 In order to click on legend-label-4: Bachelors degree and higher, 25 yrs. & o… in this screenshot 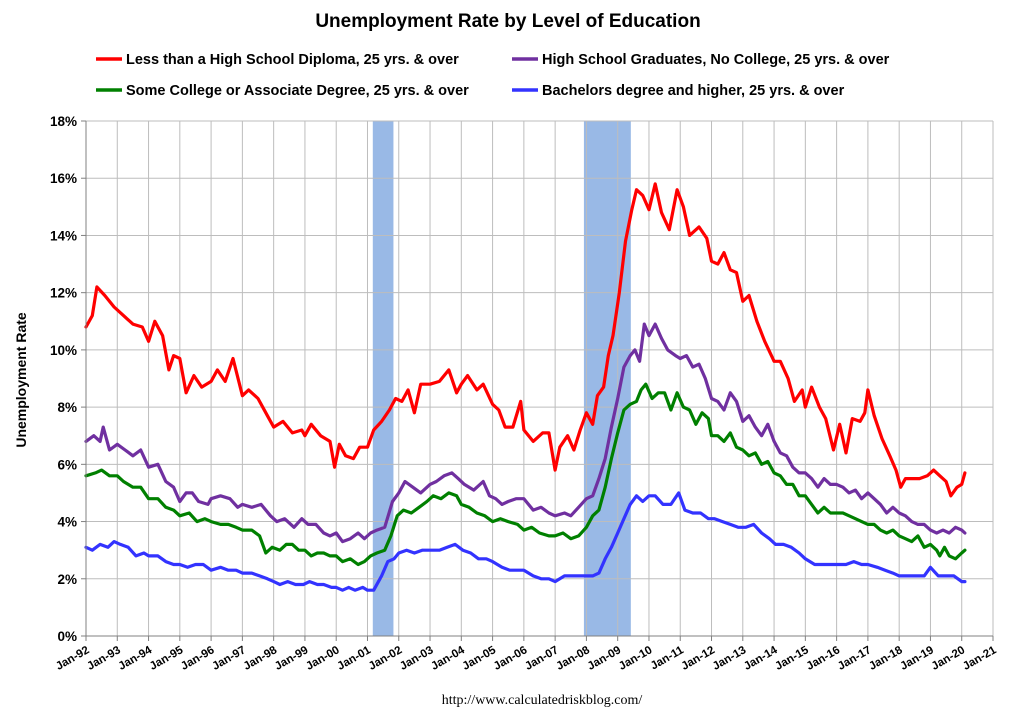, I will do `click(693, 91)`.